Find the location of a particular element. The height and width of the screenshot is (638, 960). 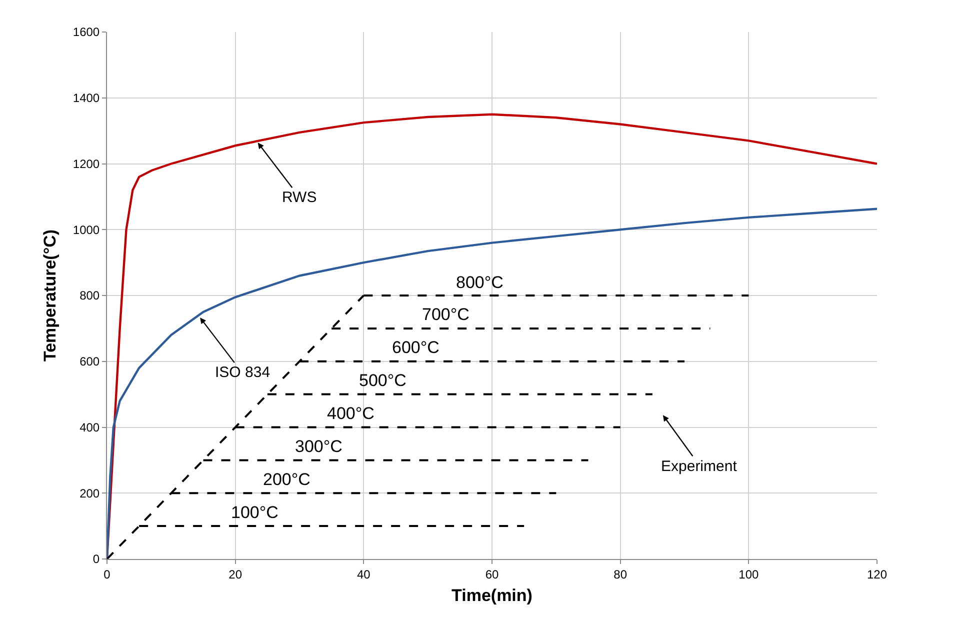

y-tick-label: 600 is located at coordinates (90, 361).